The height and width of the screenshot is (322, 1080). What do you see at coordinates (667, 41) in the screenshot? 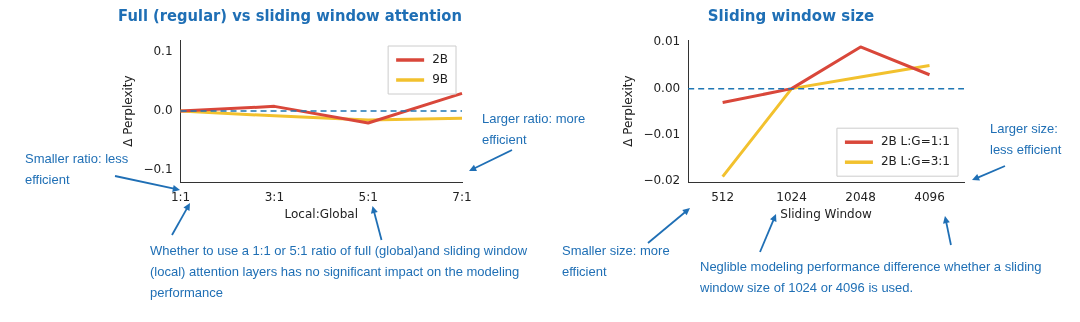
I see `y-tick-label: 0.01` at bounding box center [667, 41].